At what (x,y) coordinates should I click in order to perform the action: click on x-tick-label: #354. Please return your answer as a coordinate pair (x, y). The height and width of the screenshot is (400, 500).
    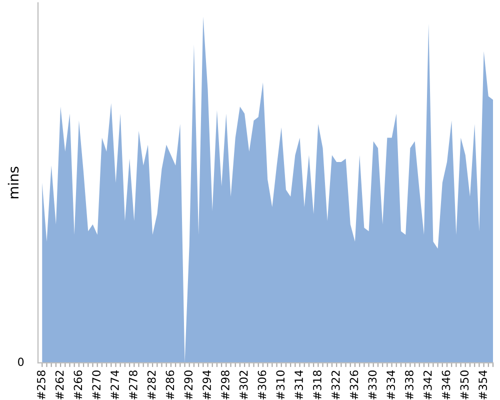
    Looking at the image, I should click on (483, 385).